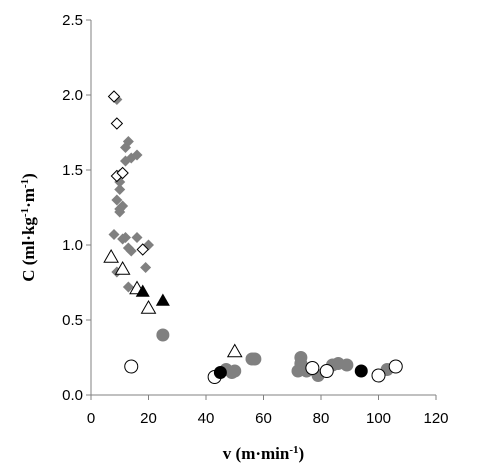 The width and height of the screenshot is (489, 471). What do you see at coordinates (72, 20) in the screenshot?
I see `y-tick-label: 2.5` at bounding box center [72, 20].